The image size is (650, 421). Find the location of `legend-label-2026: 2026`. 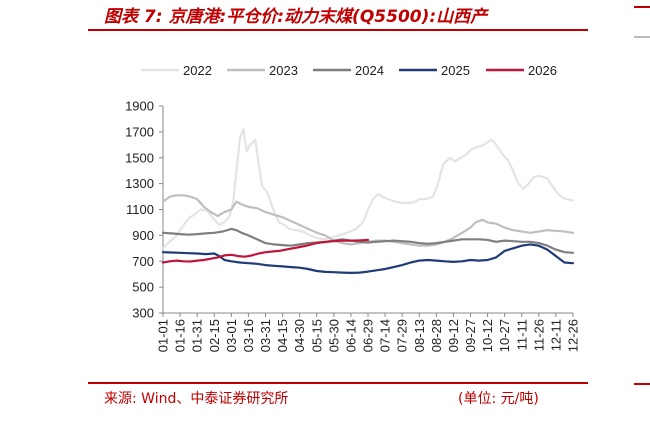

legend-label-2026: 2026 is located at coordinates (542, 70).